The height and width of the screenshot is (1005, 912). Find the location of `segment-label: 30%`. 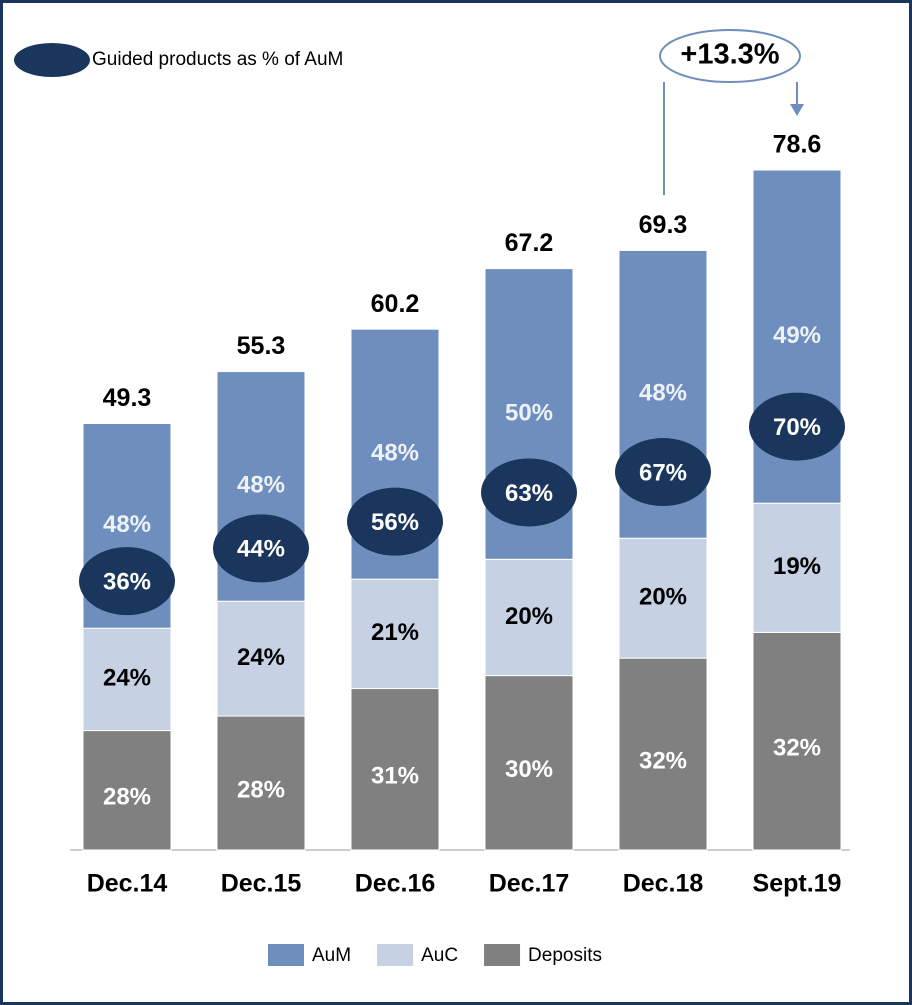

segment-label: 30% is located at coordinates (529, 769).